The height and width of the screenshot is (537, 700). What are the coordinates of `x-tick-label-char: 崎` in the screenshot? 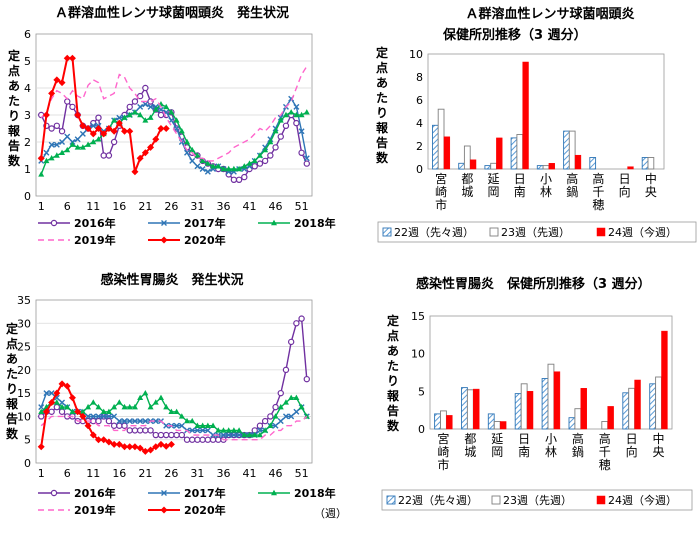 It's located at (441, 192).